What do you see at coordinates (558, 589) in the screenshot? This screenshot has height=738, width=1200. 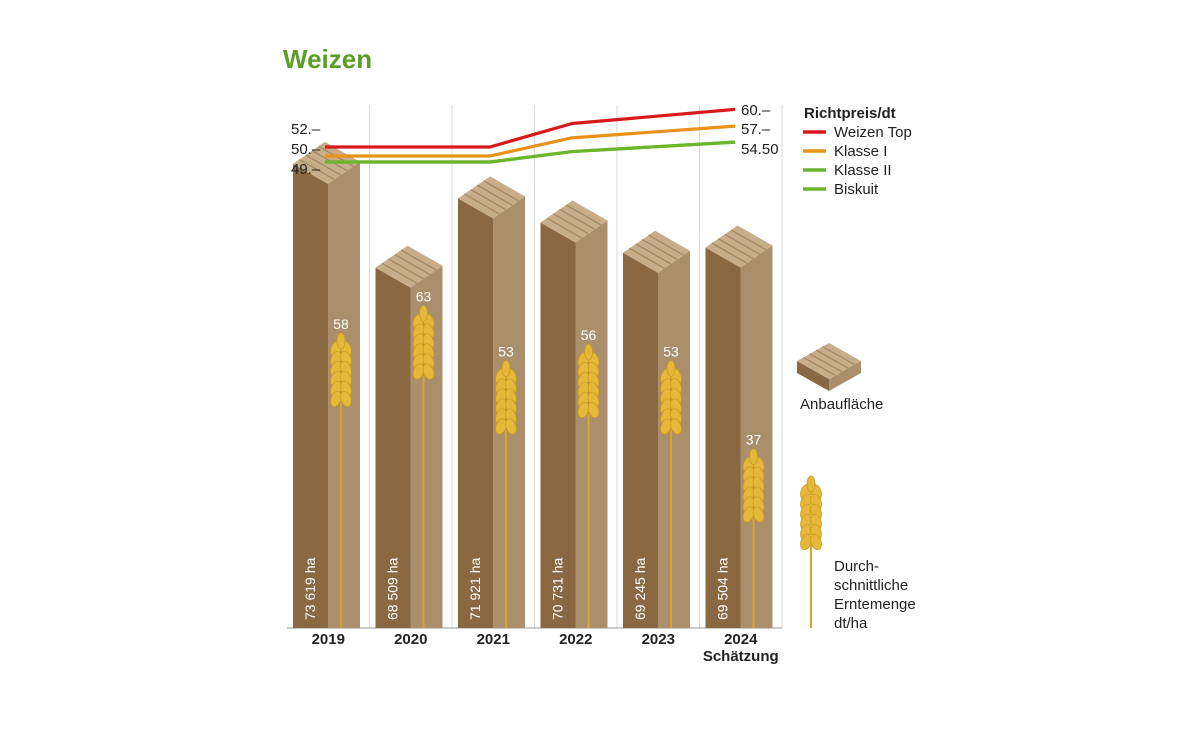 I see `area-label: 70 731 ha` at bounding box center [558, 589].